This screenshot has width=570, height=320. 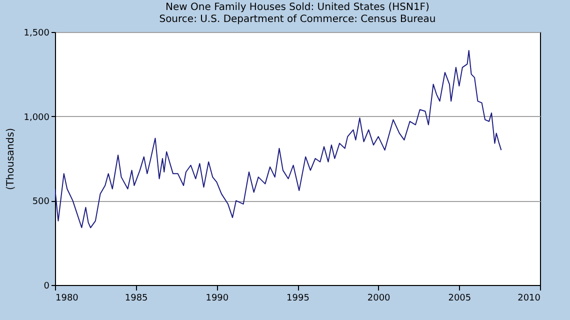 What do you see at coordinates (11, 159) in the screenshot?
I see `y-axis-title: (Thousands)` at bounding box center [11, 159].